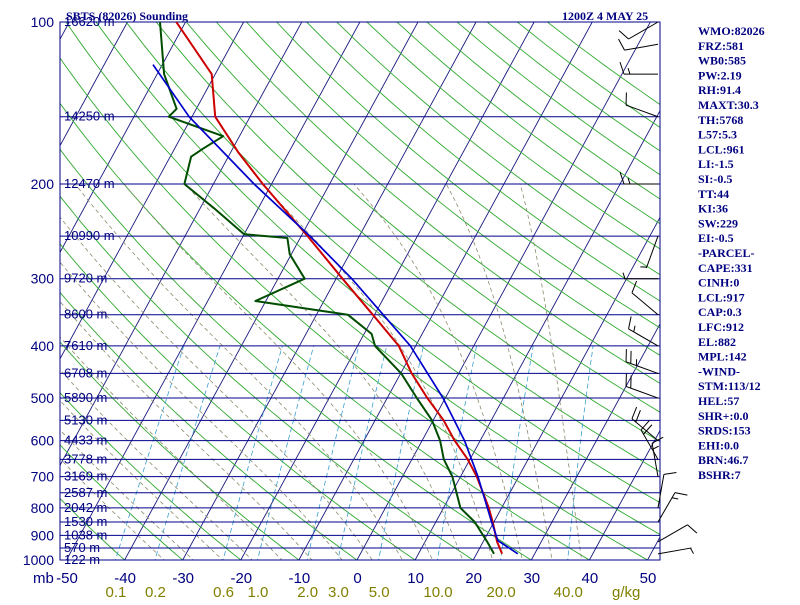 This screenshot has width=800, height=605. Describe the element at coordinates (258, 592) in the screenshot. I see `mixing-ratio-tick-label: 1.0` at that location.